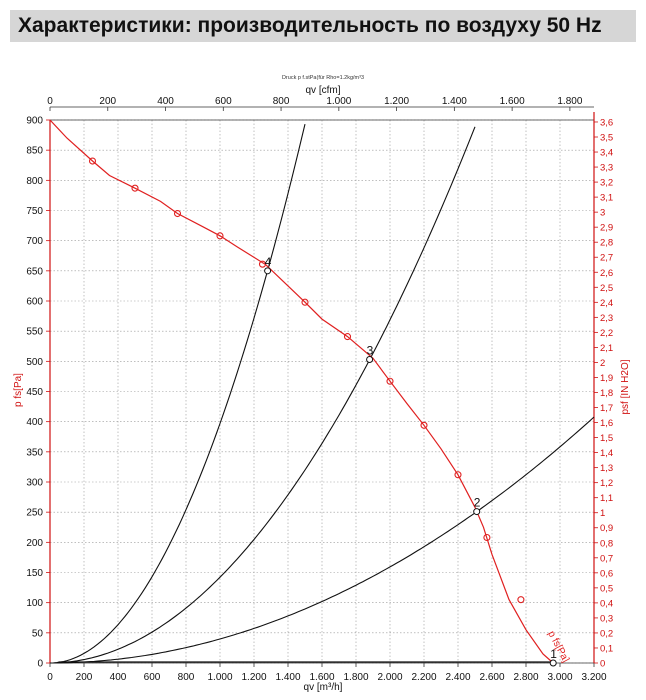 The width and height of the screenshot is (646, 700). What do you see at coordinates (34, 603) in the screenshot?
I see `left-tick-label: 100` at bounding box center [34, 603].